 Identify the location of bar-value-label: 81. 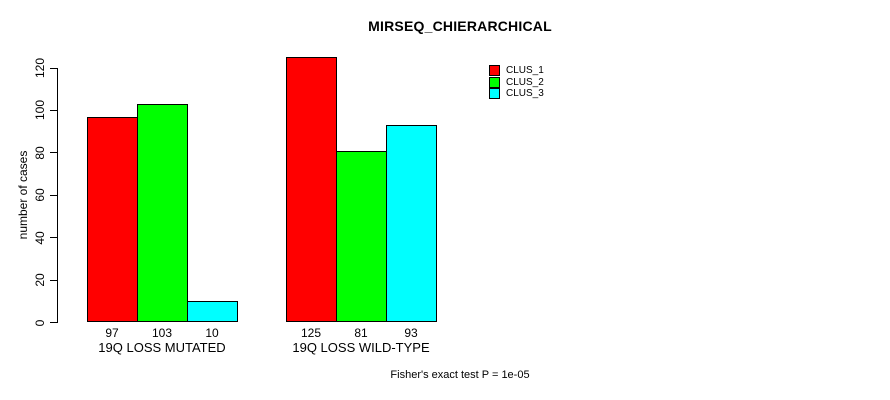
(361, 333).